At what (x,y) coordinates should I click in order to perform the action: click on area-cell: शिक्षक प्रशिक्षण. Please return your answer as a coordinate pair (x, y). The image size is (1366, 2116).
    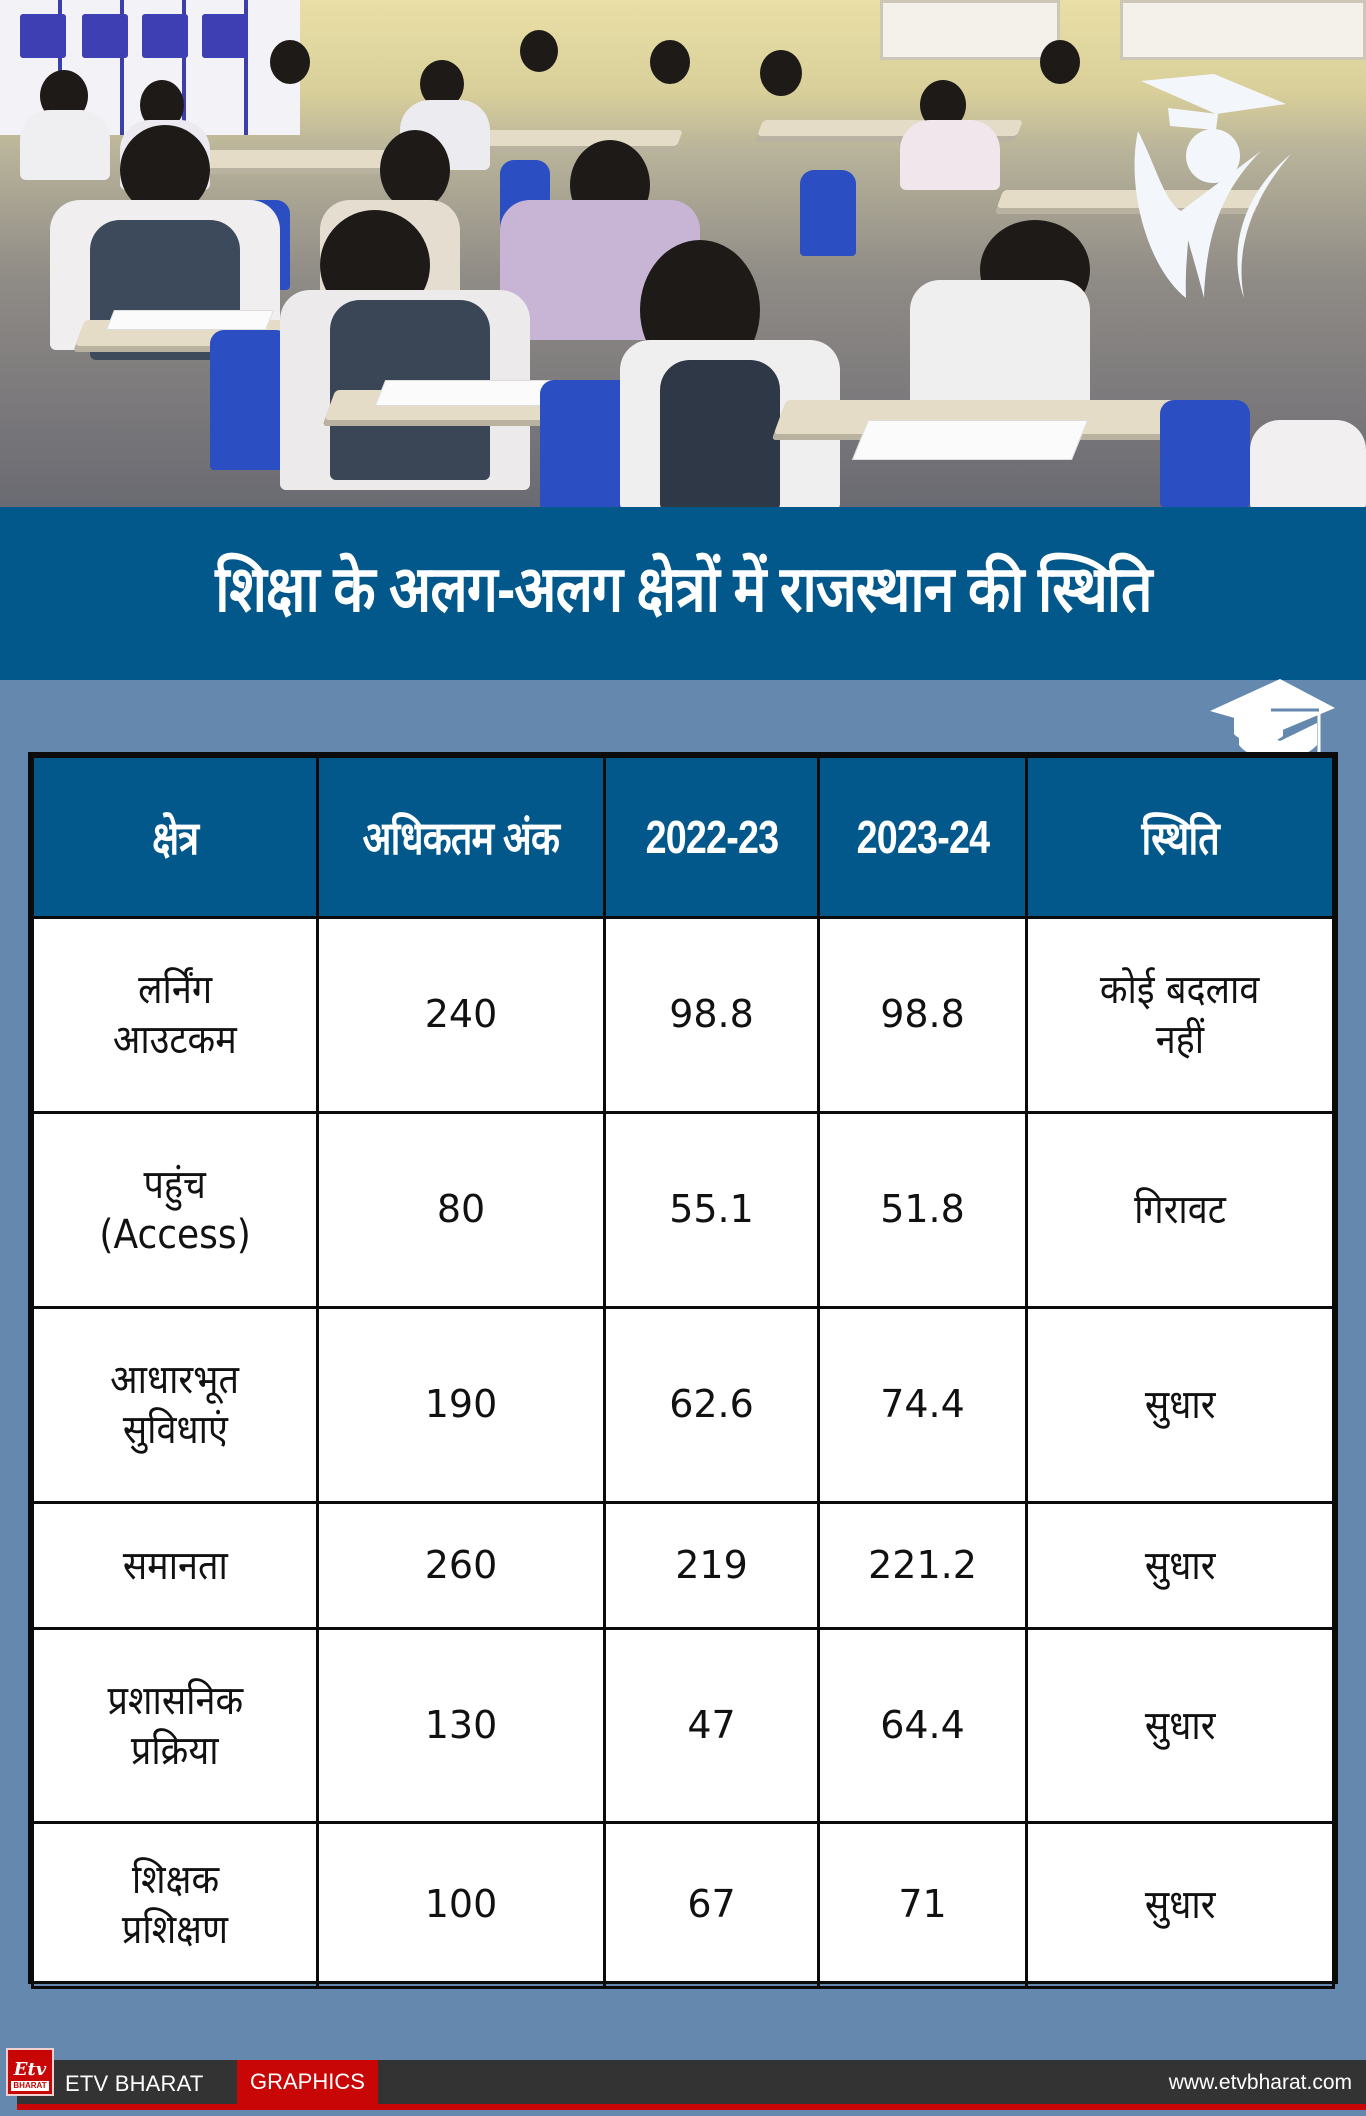
    Looking at the image, I should click on (175, 1905).